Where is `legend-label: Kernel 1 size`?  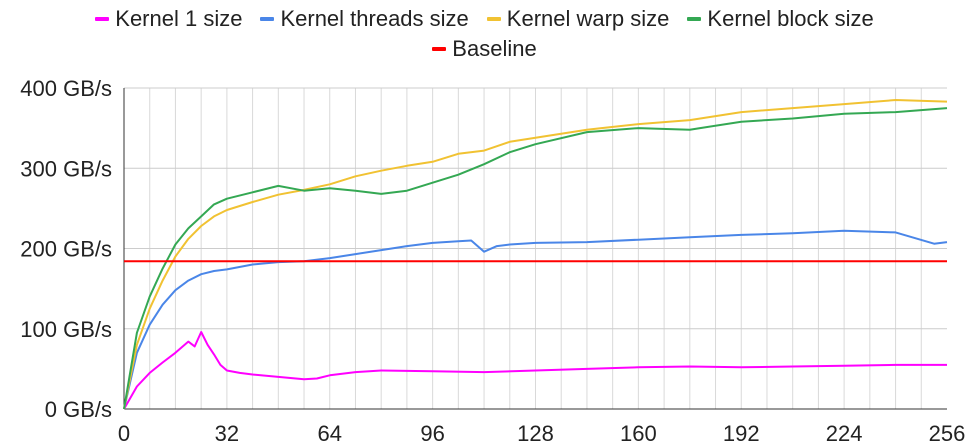 legend-label: Kernel 1 size is located at coordinates (179, 18).